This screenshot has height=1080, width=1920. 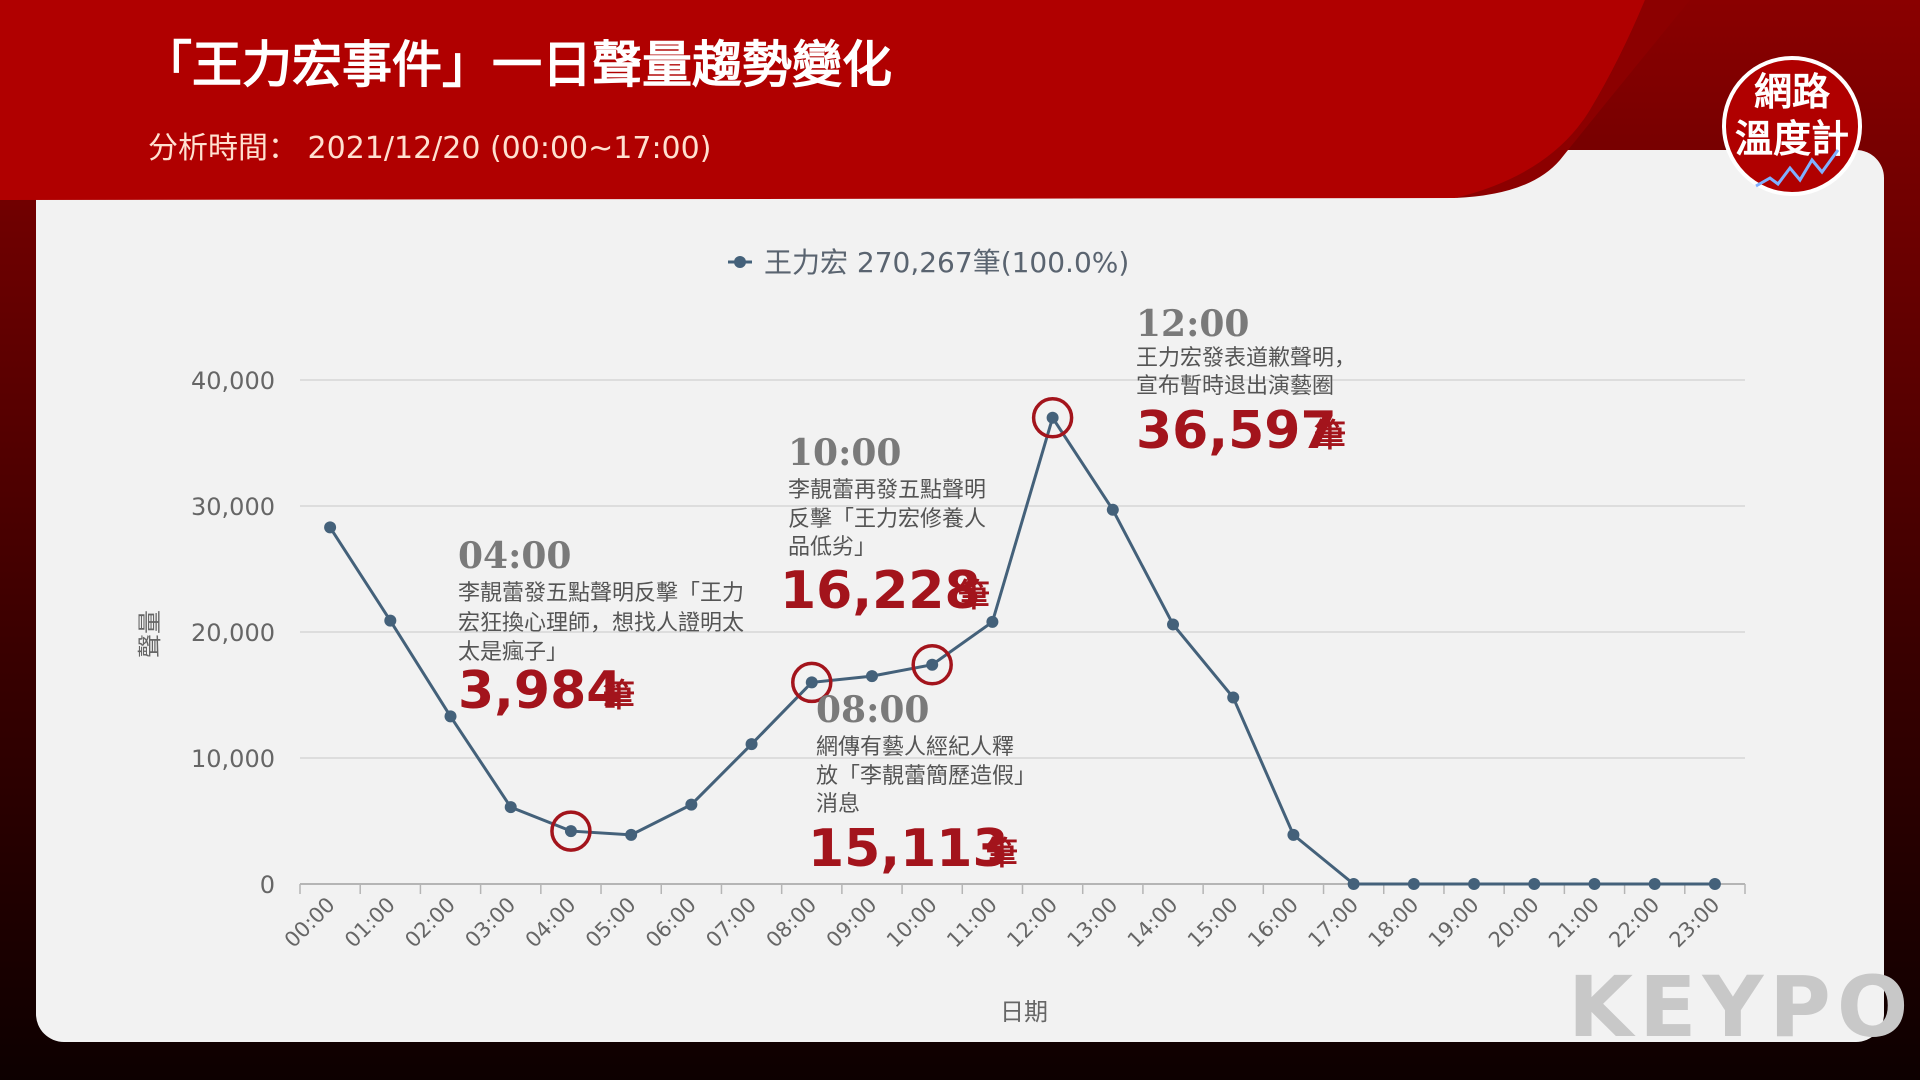 I want to click on annotation-desc: 宣布暫時退出演藝圈, so click(x=1235, y=386).